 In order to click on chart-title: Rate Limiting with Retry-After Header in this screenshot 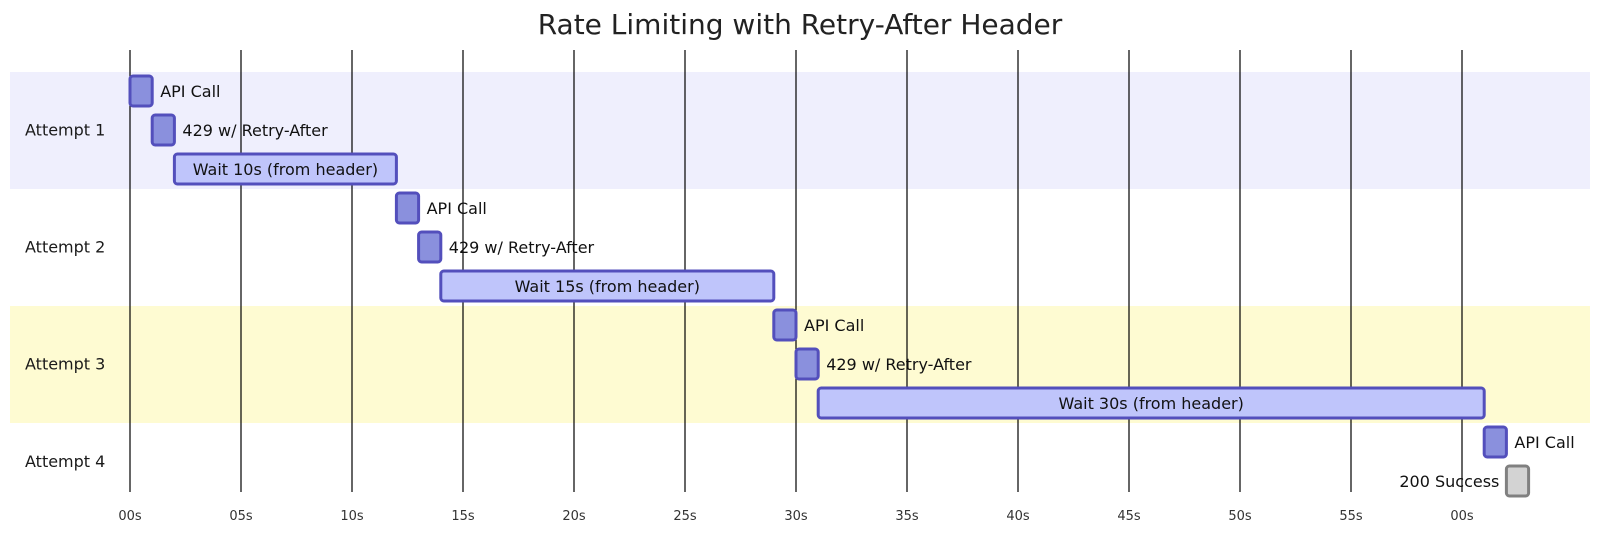, I will do `click(800, 24)`.